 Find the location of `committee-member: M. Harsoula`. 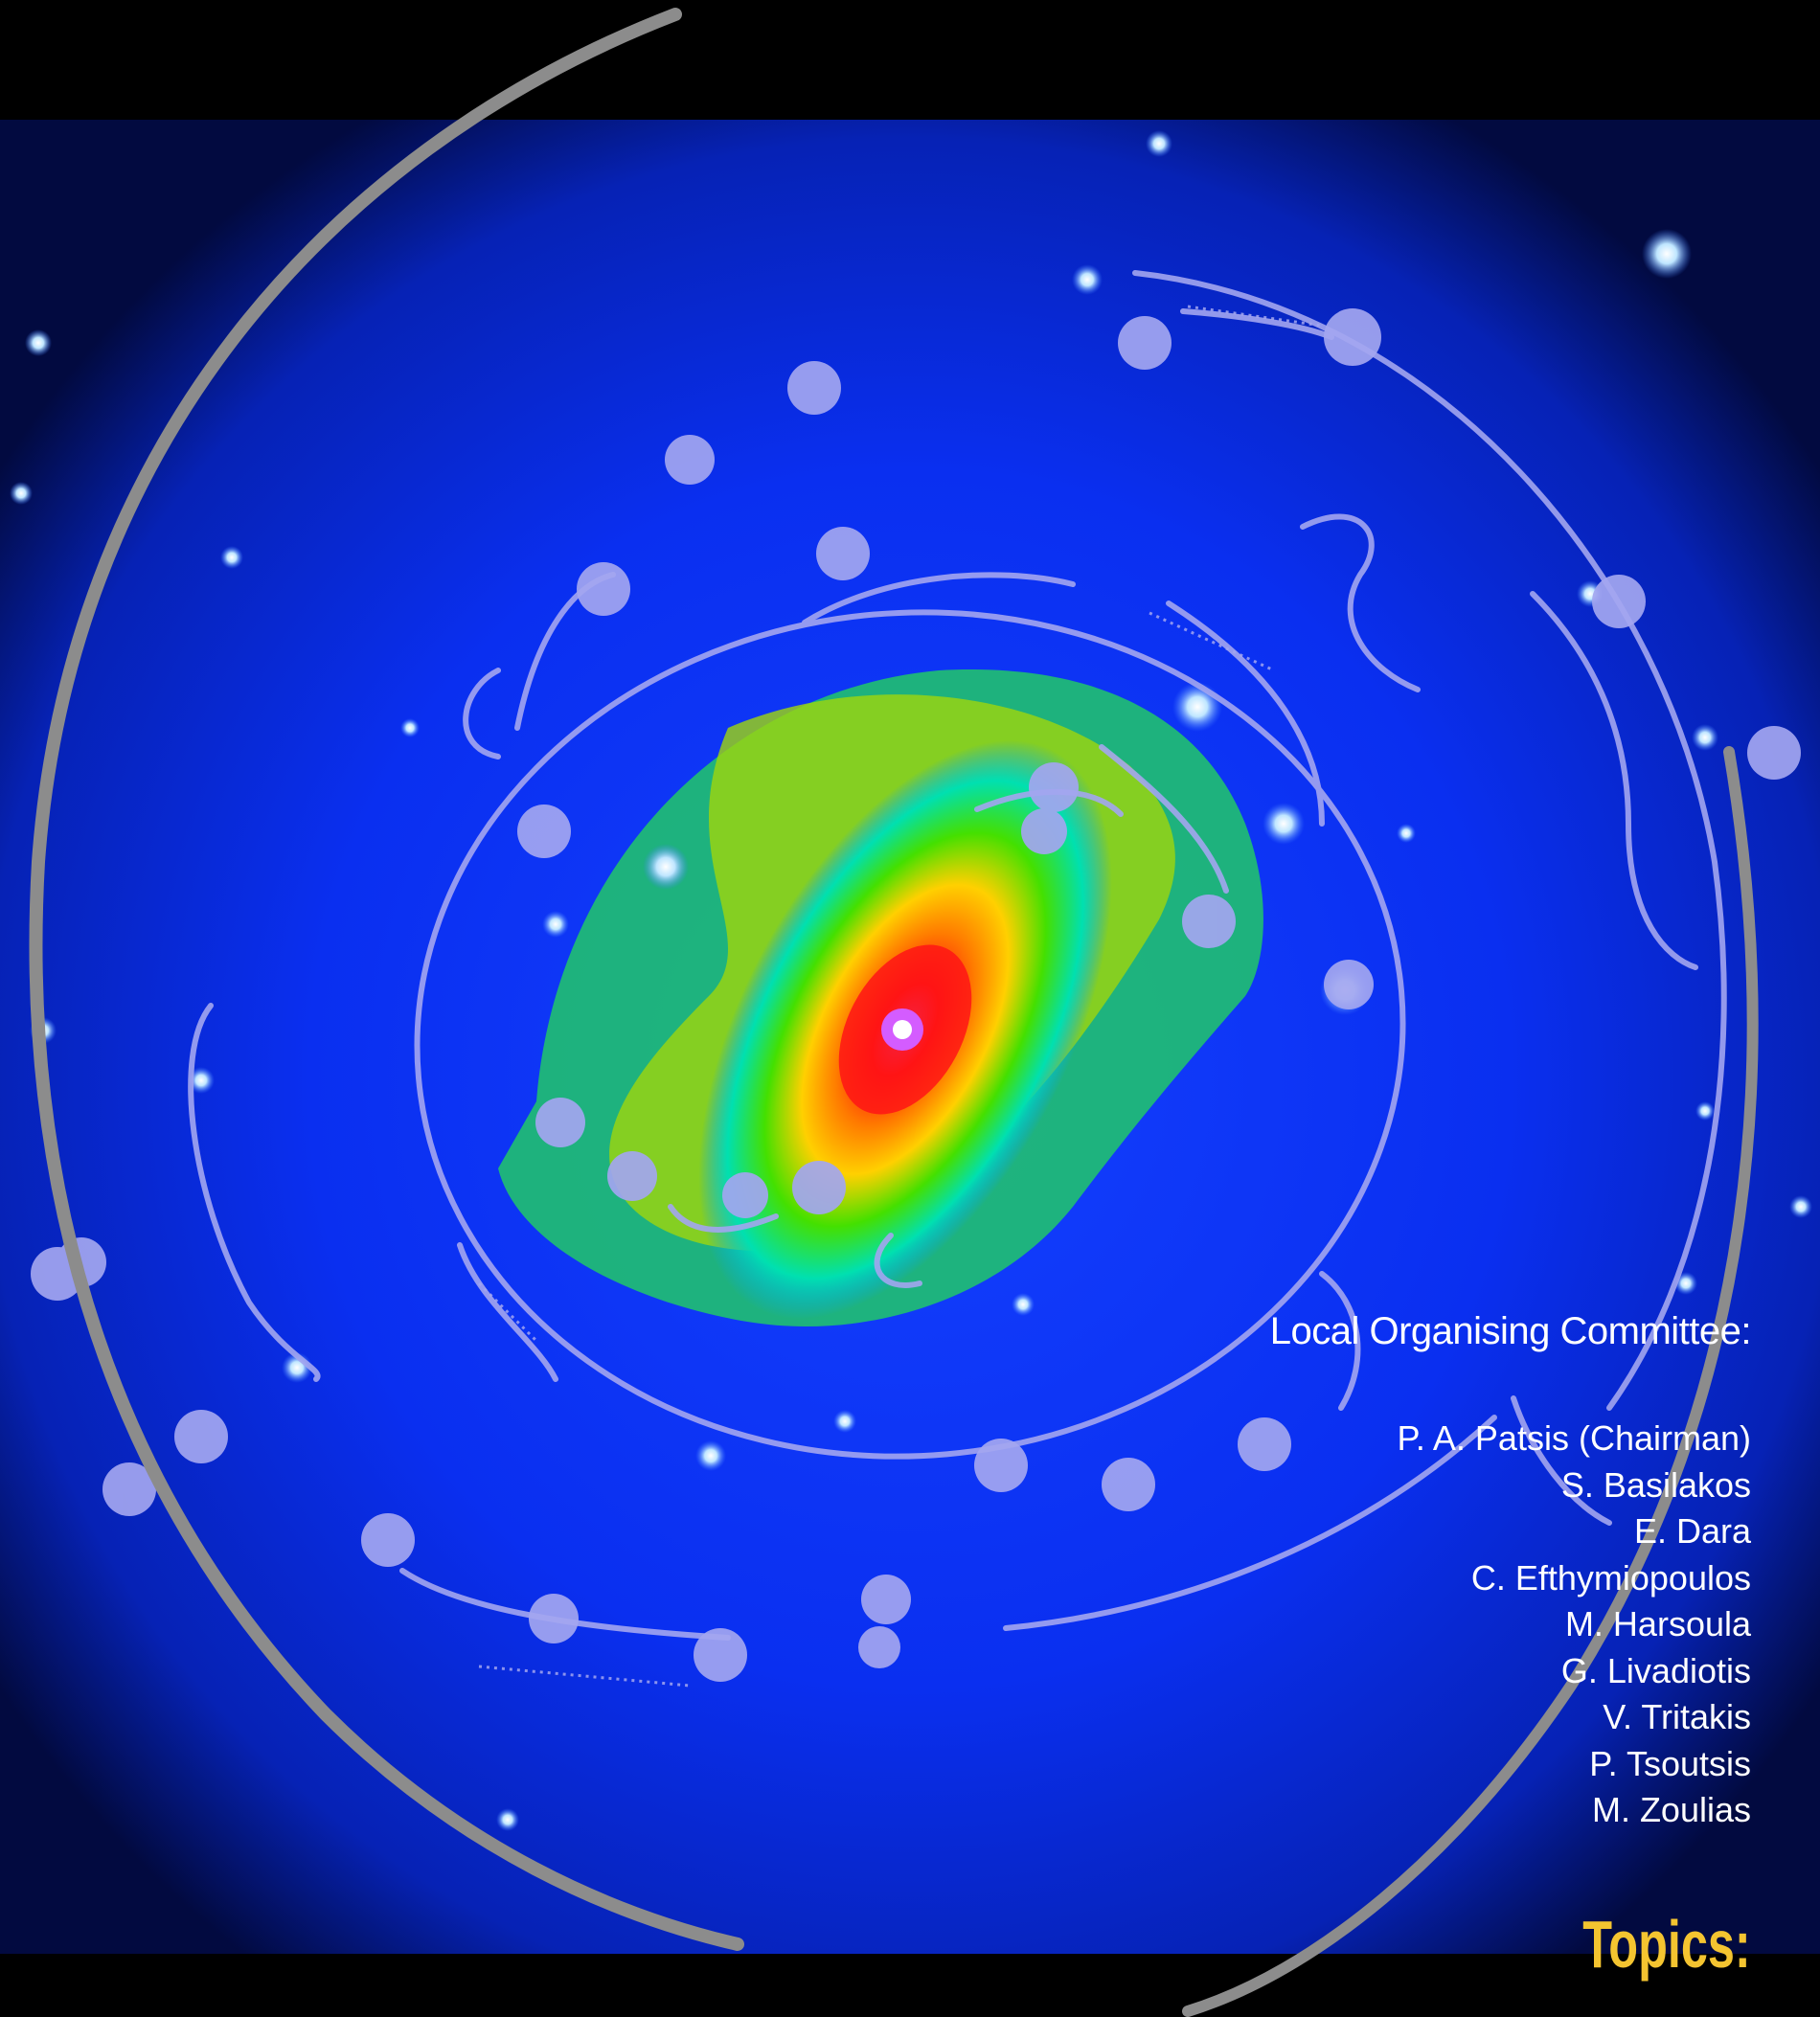

committee-member: M. Harsoula is located at coordinates (1657, 1624).